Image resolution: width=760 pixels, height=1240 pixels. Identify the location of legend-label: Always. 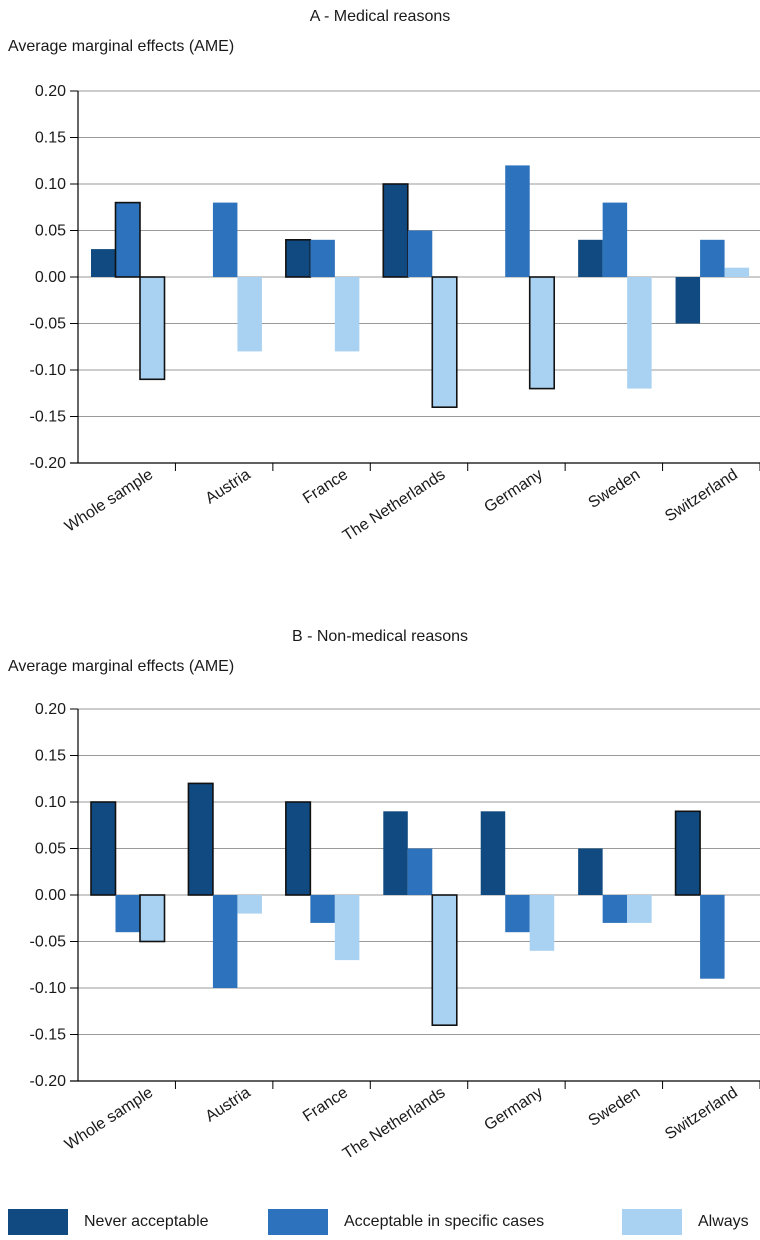
(723, 1221).